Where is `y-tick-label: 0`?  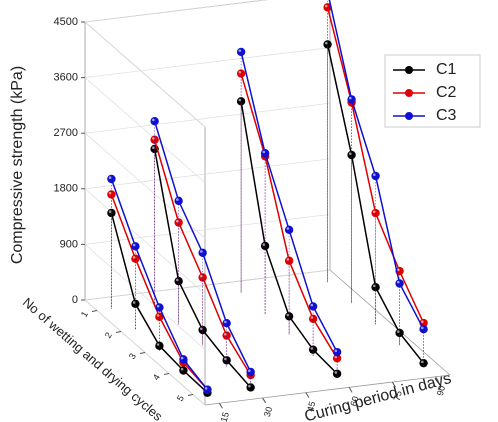 y-tick-label: 0 is located at coordinates (75, 300).